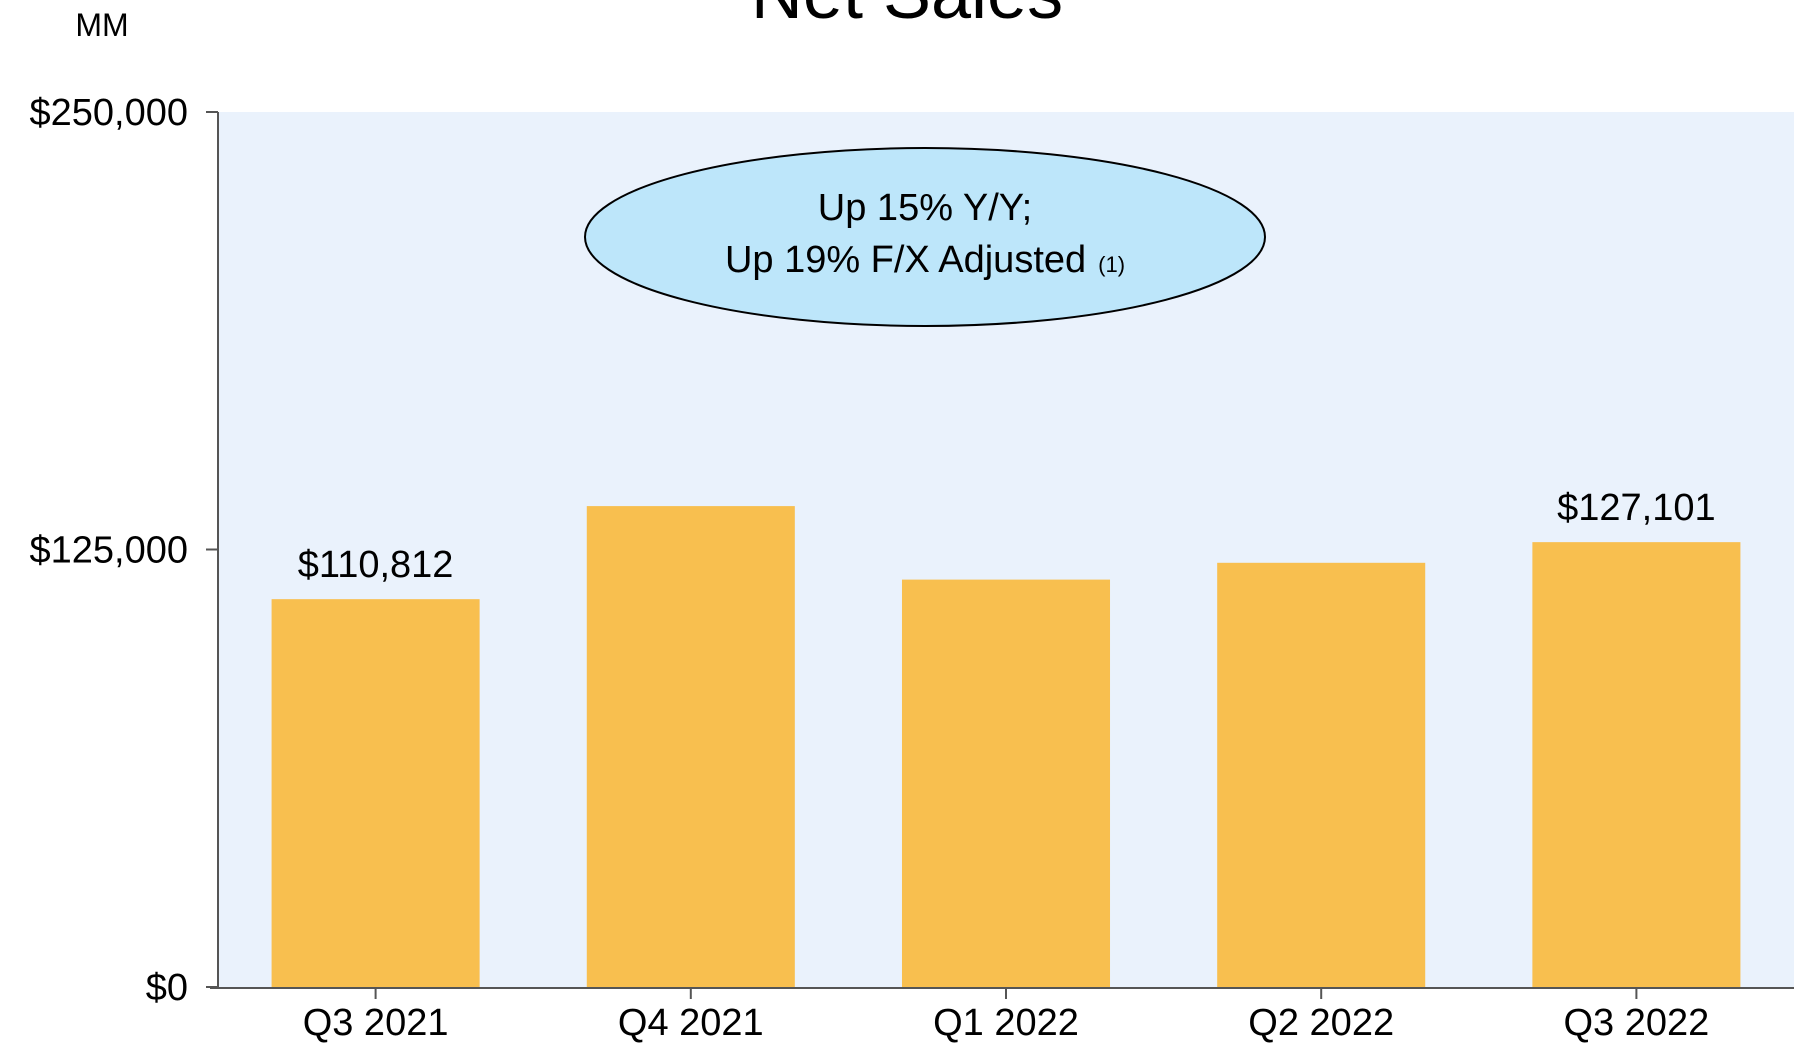 Image resolution: width=1800 pixels, height=1050 pixels. I want to click on x-tick-label: Q2 2022, so click(1321, 1023).